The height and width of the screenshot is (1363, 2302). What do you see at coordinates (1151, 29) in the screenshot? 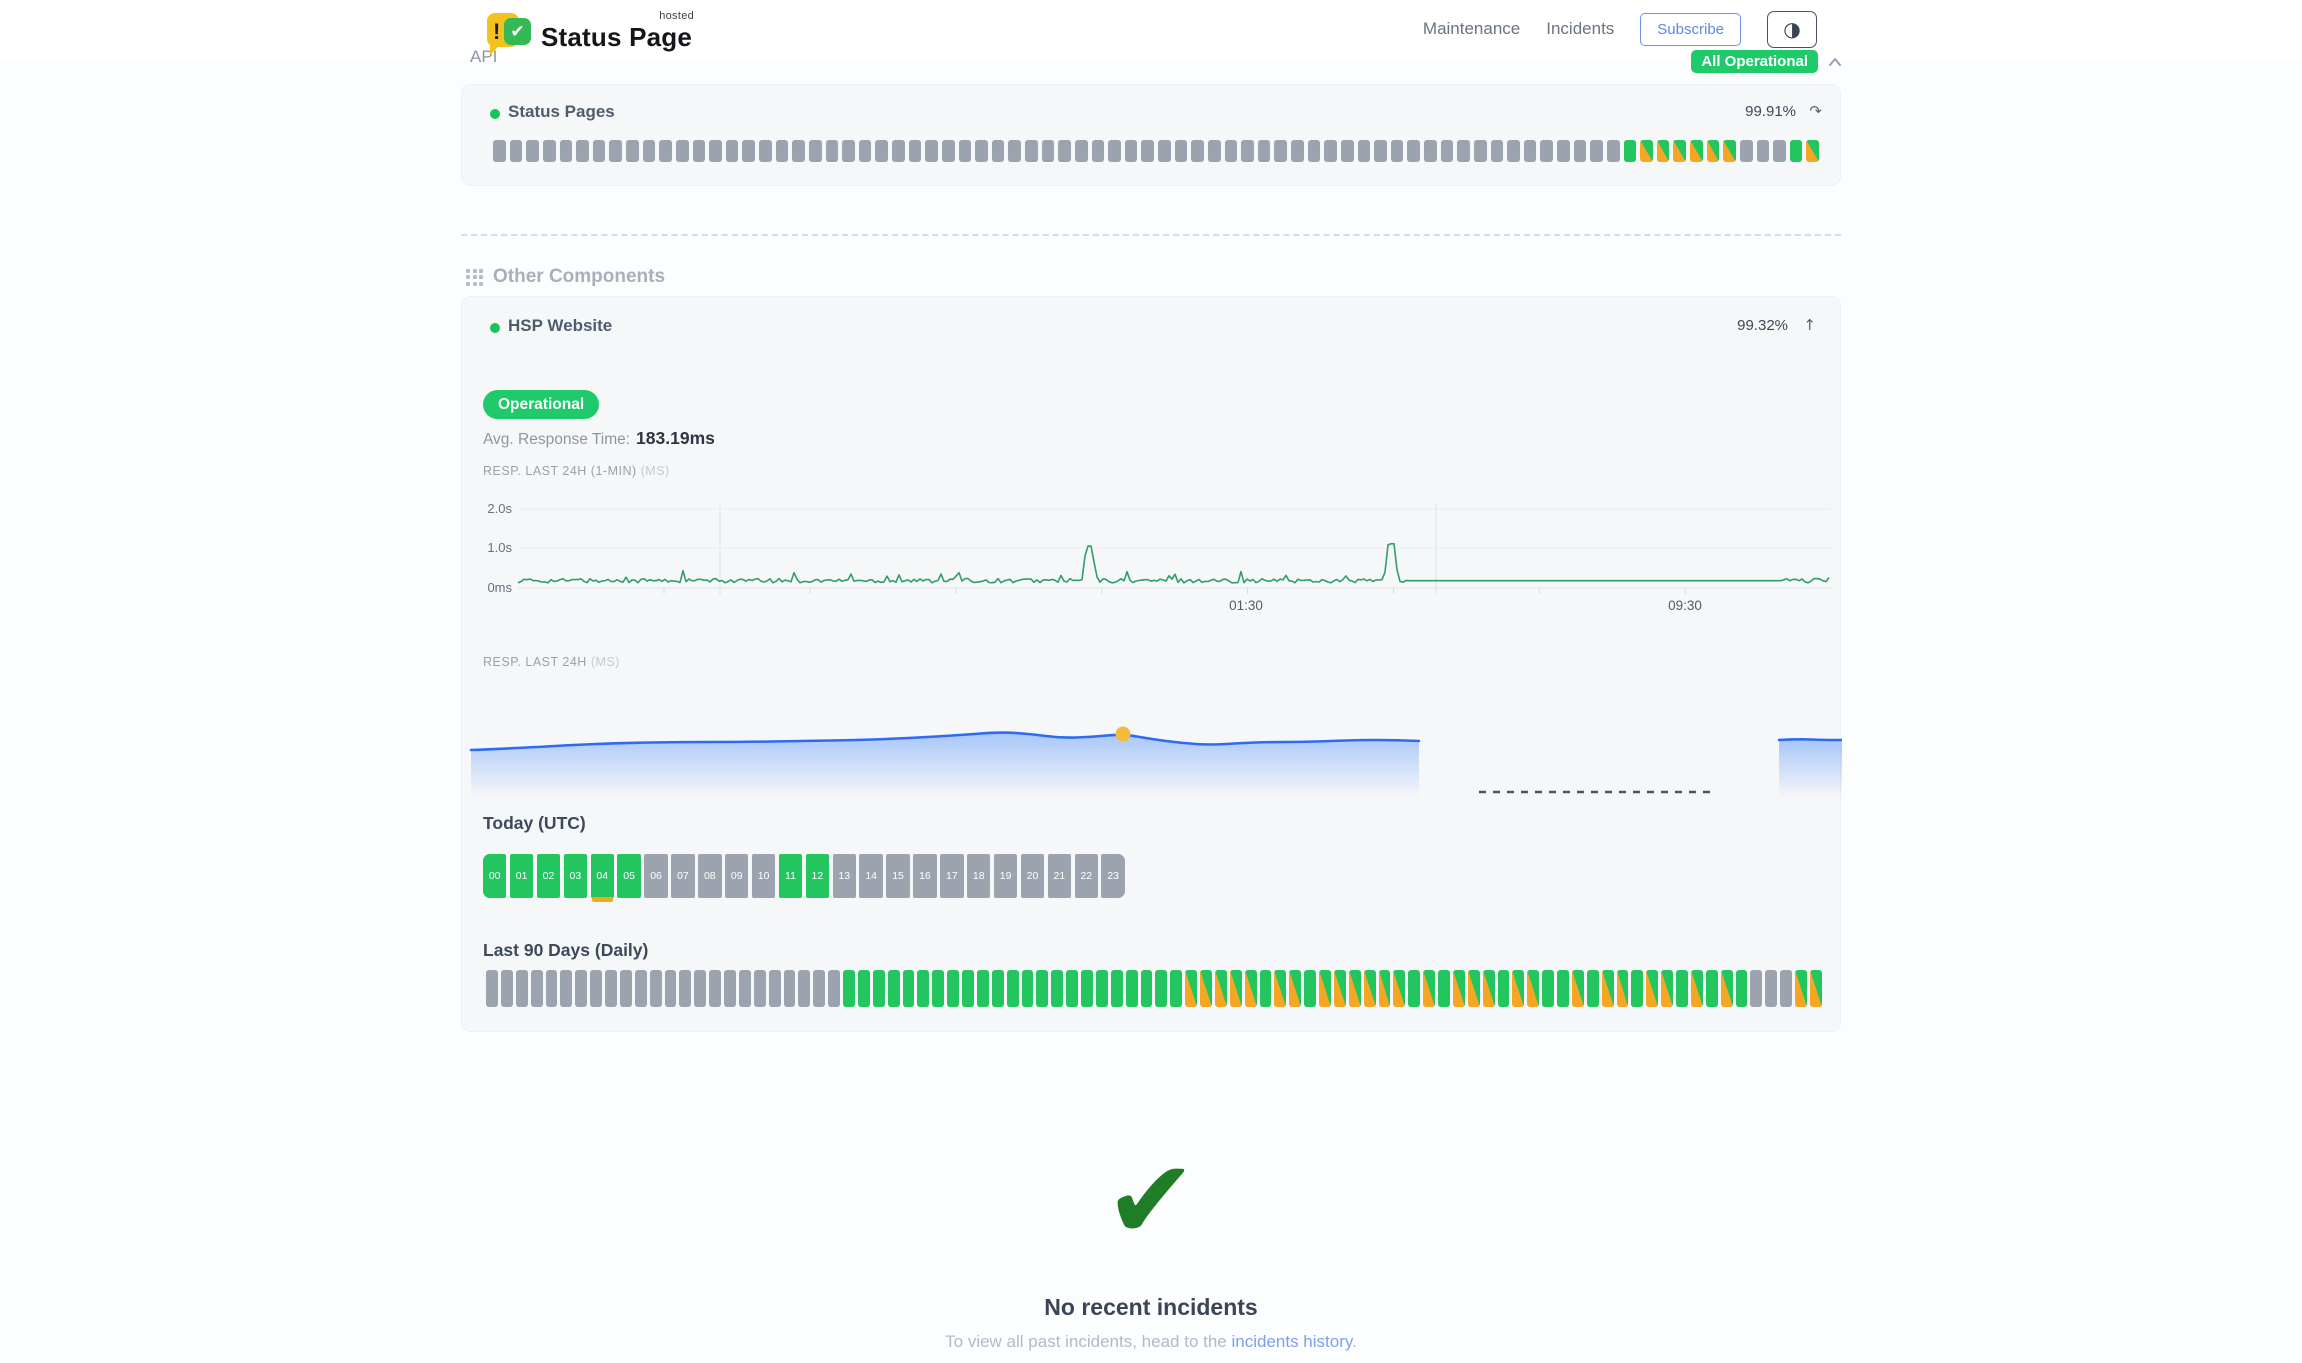
I see `app-header` at bounding box center [1151, 29].